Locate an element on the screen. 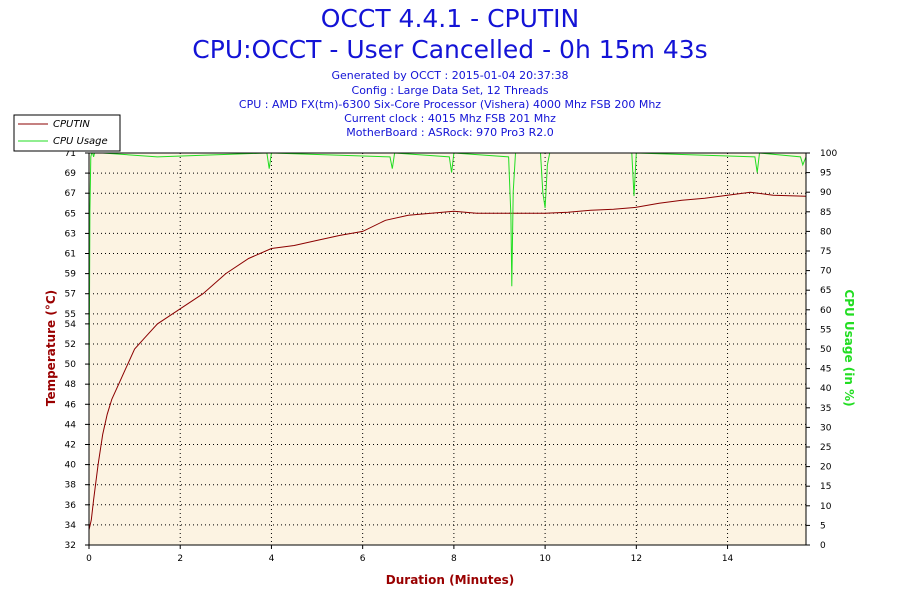 This screenshot has width=900, height=600. y2-tick-label: 10 is located at coordinates (826, 507).